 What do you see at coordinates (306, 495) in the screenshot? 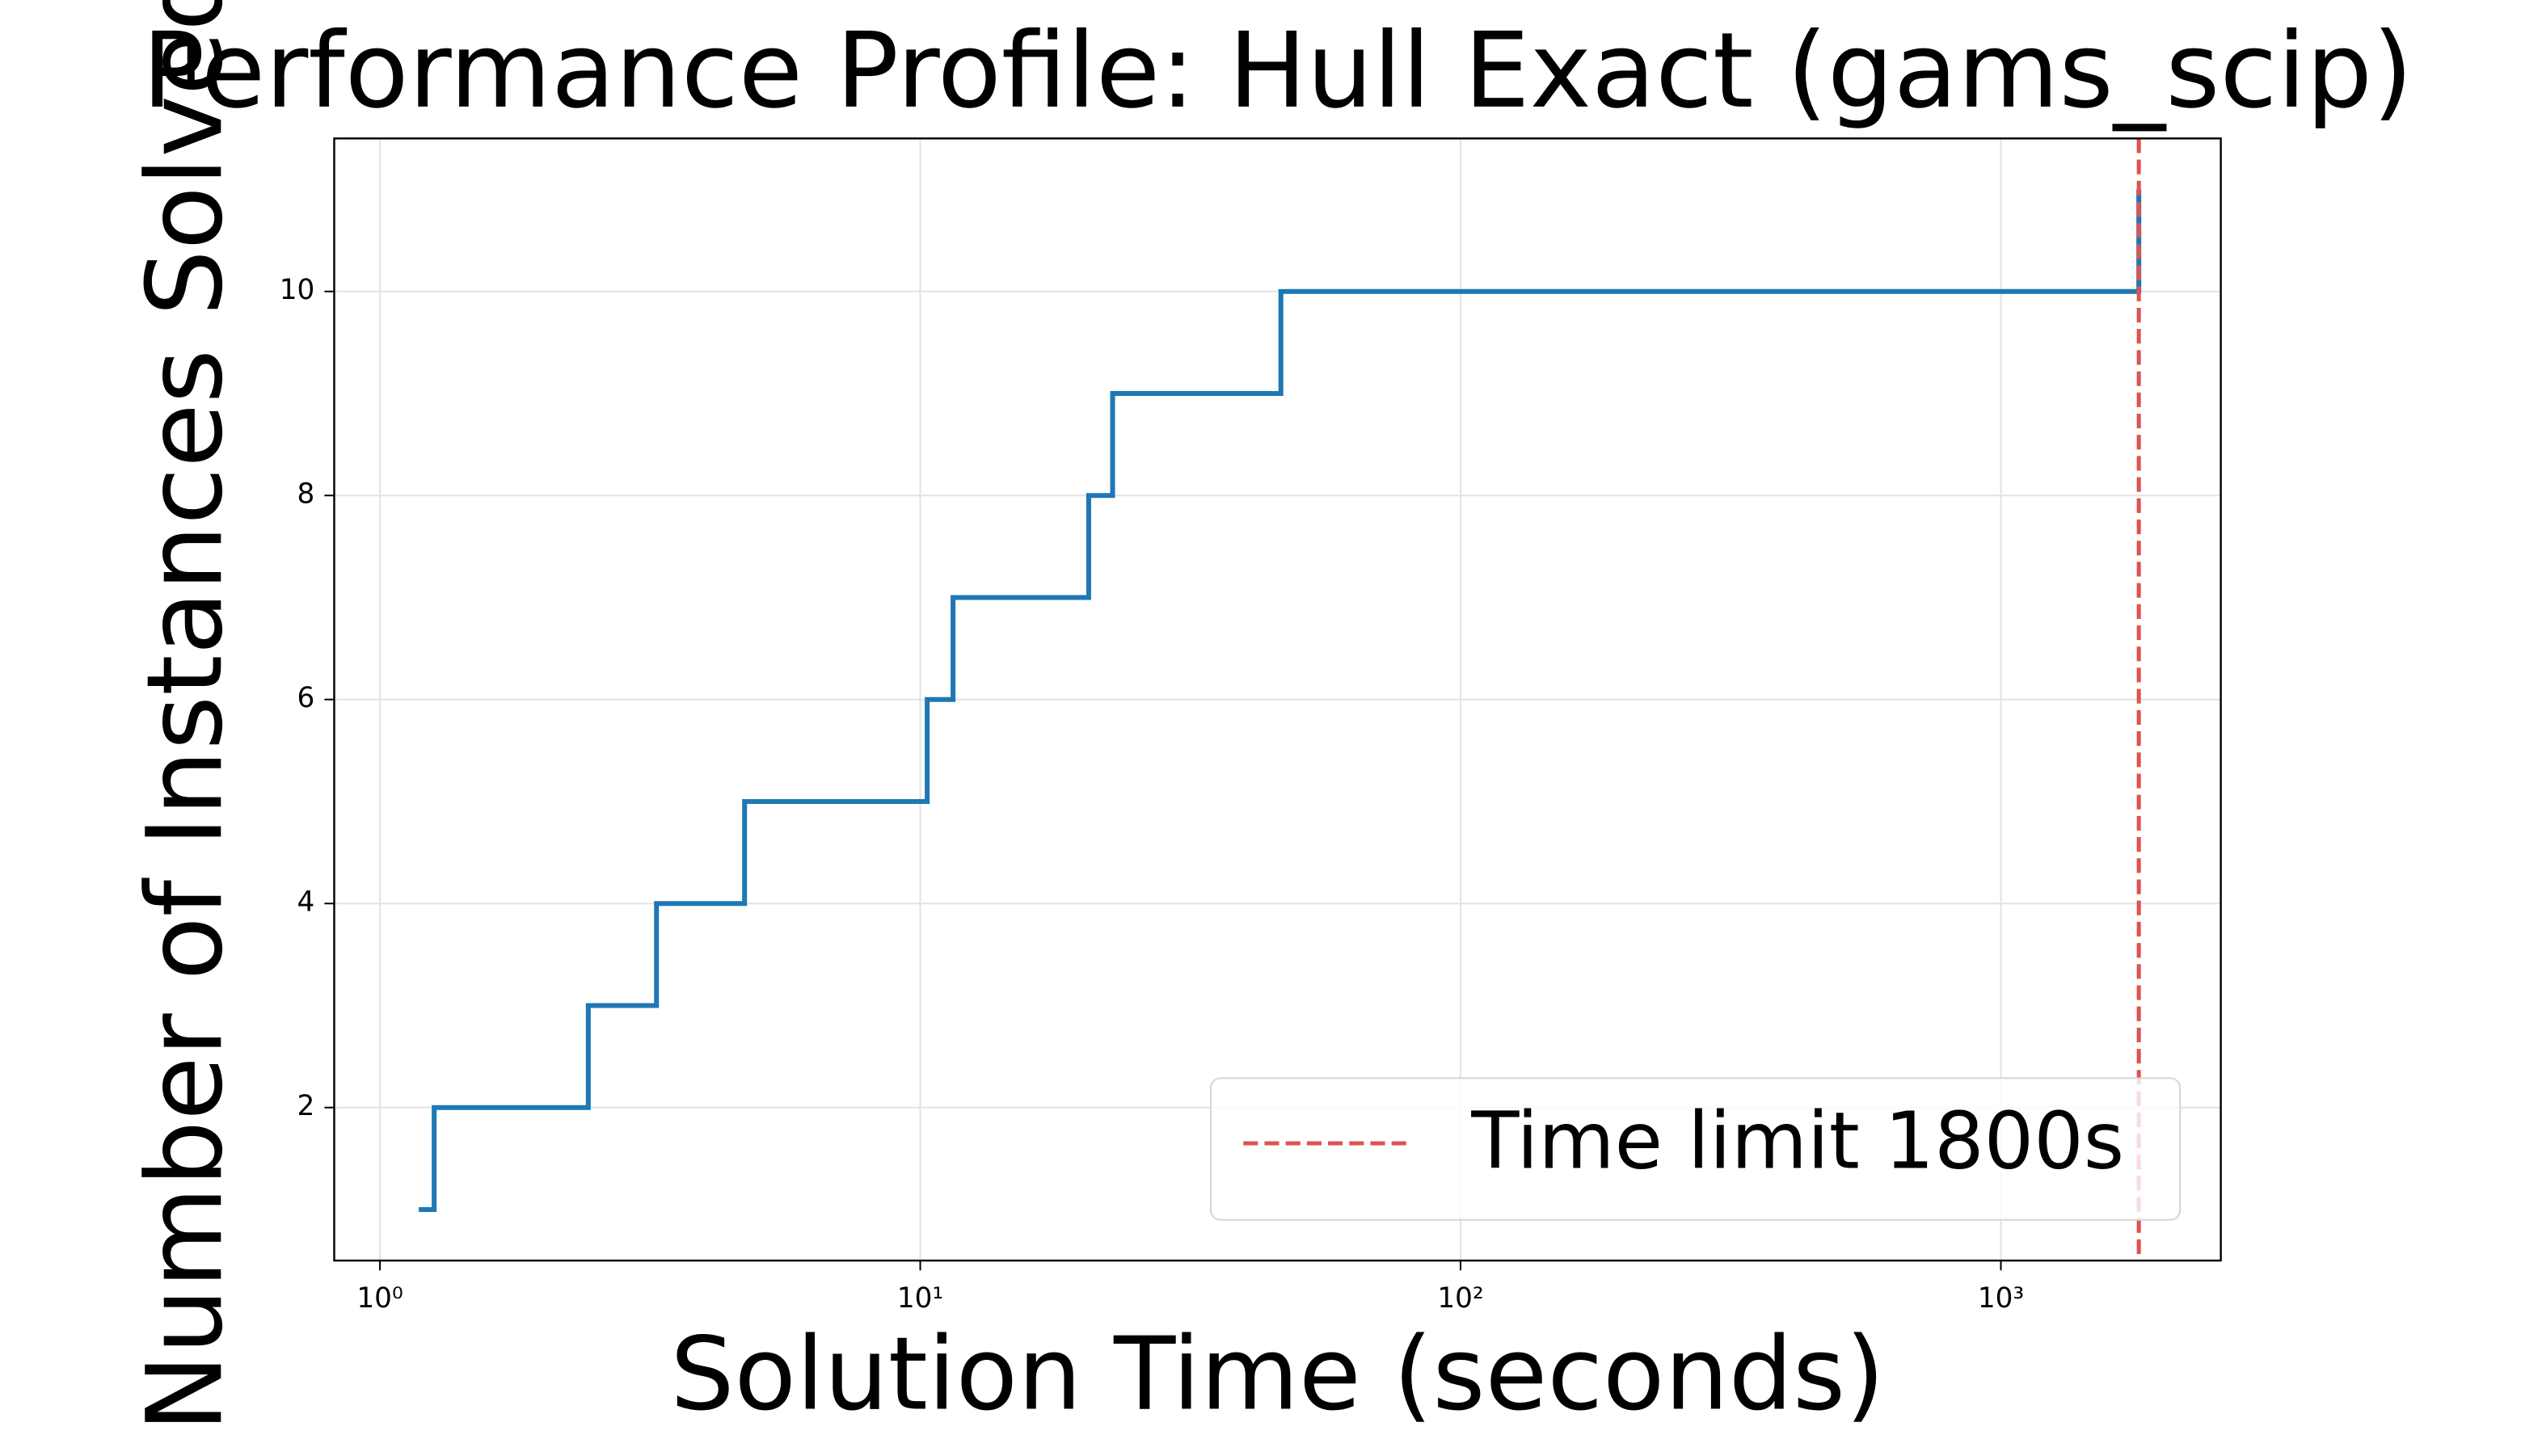
I see `y-tick-label: 8` at bounding box center [306, 495].